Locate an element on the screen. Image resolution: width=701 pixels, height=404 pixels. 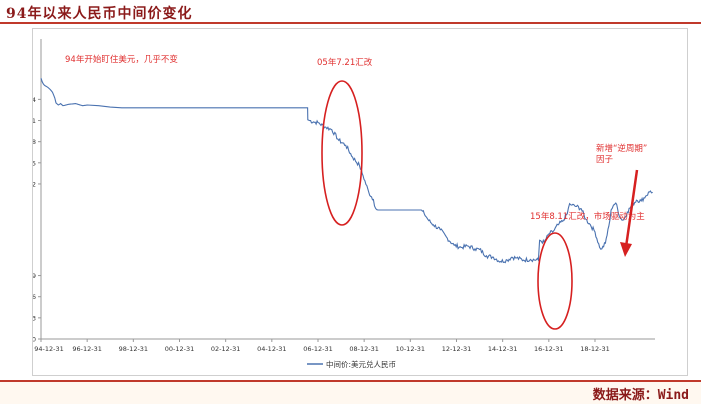
annotation-arrow is located at coordinates (631, 208).